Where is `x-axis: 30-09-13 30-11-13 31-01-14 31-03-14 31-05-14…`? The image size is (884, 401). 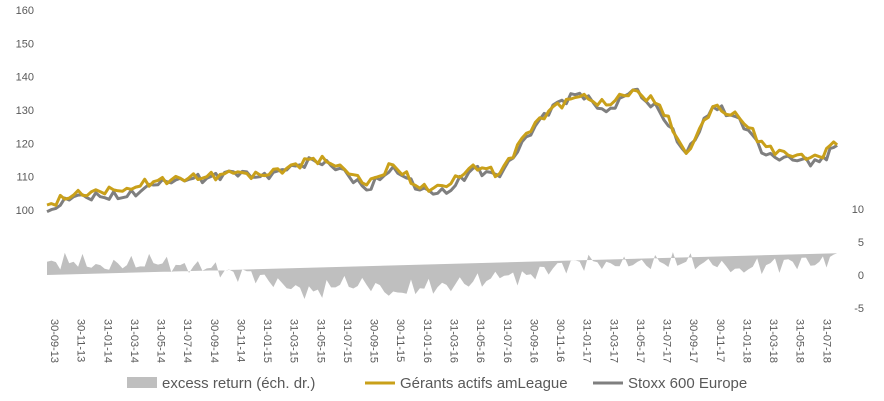 x-axis: 30-09-13 30-11-13 31-01-14 31-03-14 31-05-14… is located at coordinates (440, 341).